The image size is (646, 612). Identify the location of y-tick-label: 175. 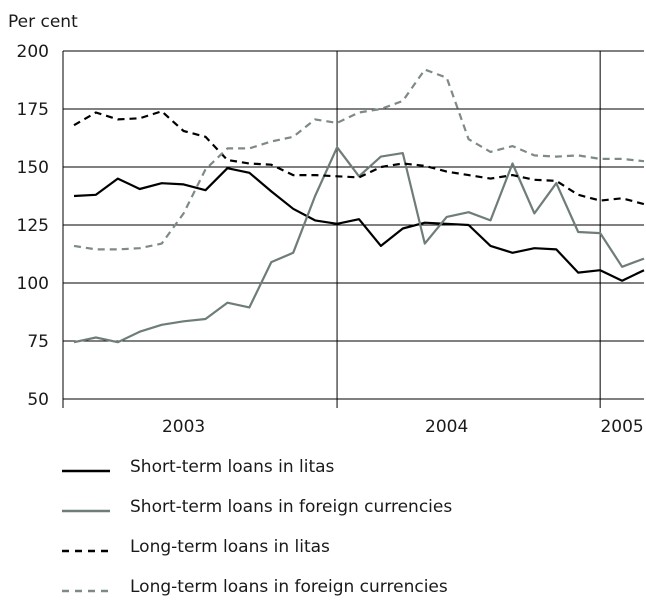
(33, 110).